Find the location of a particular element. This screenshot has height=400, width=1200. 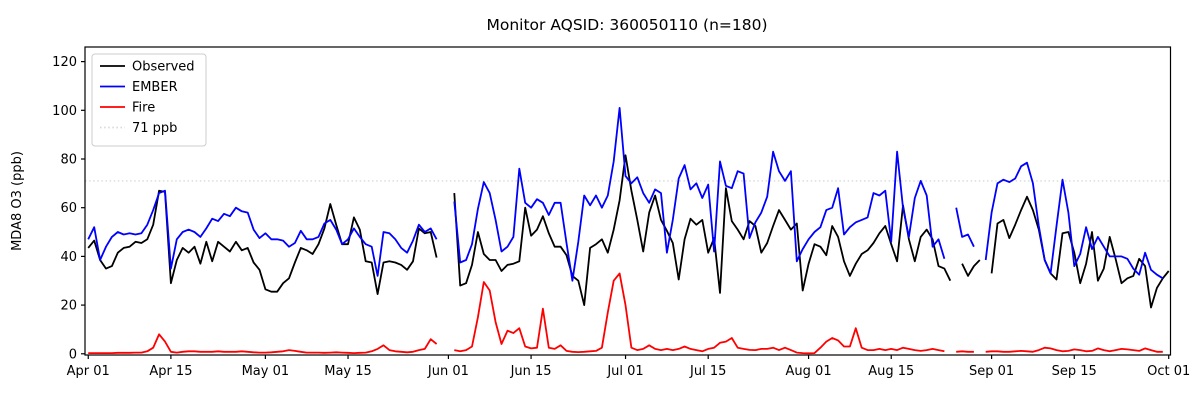

legend-label-observed: Observed is located at coordinates (163, 67).